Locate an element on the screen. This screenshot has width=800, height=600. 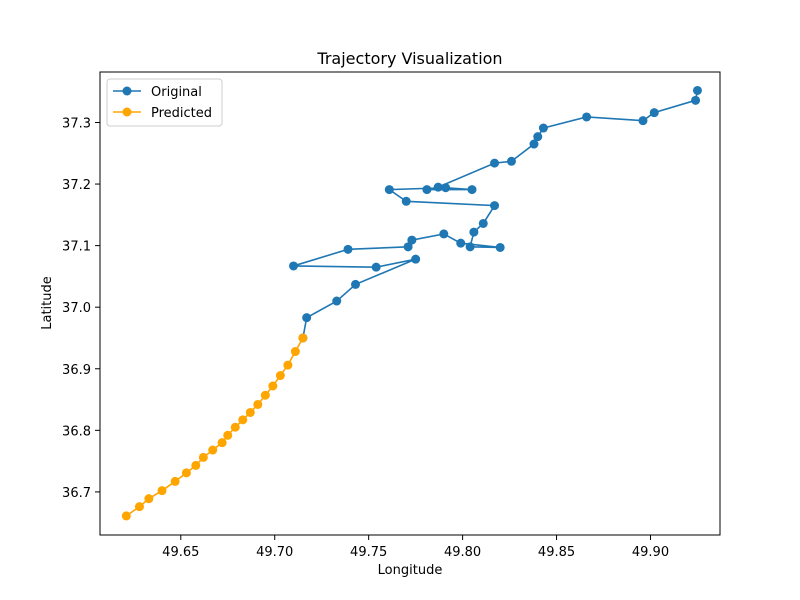
y-tick-label: 37.2 is located at coordinates (76, 185).